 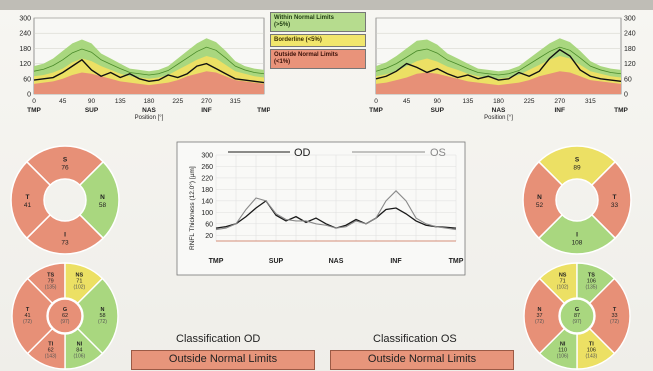 I want to click on sector-i, so click(x=577, y=234).